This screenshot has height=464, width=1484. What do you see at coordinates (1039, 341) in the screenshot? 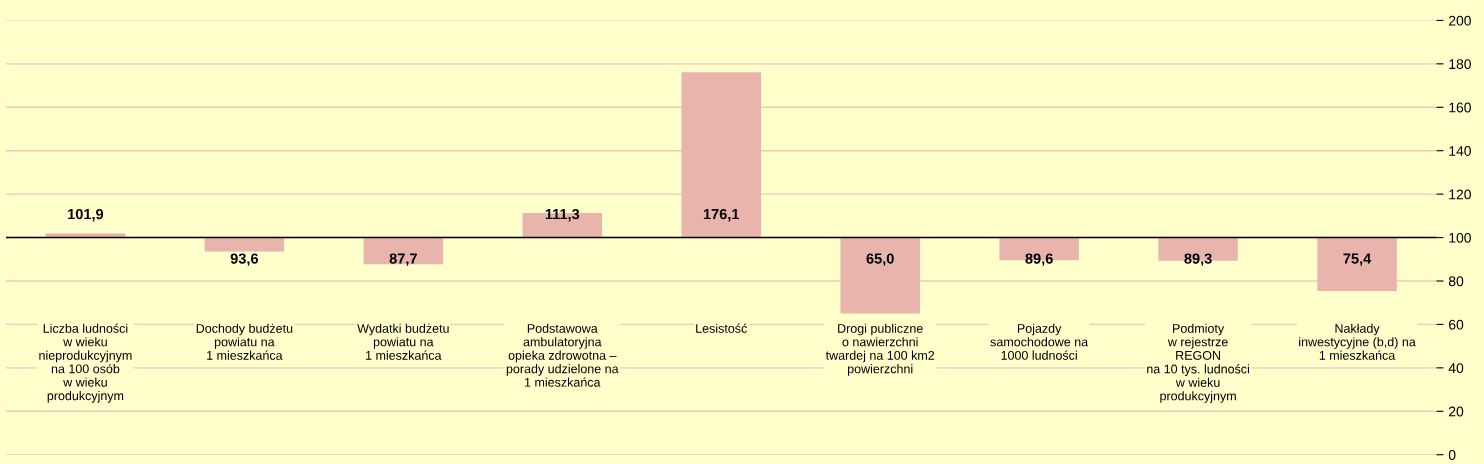
I see `x-tick-label: Pojazdy samochodowe na 1000 ludności` at bounding box center [1039, 341].